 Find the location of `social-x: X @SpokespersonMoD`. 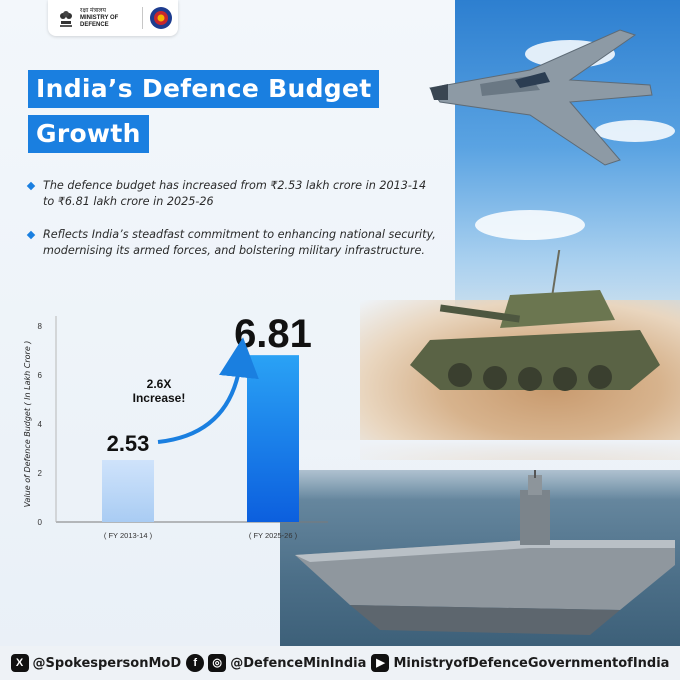

social-x: X @SpokespersonMoD is located at coordinates (96, 663).